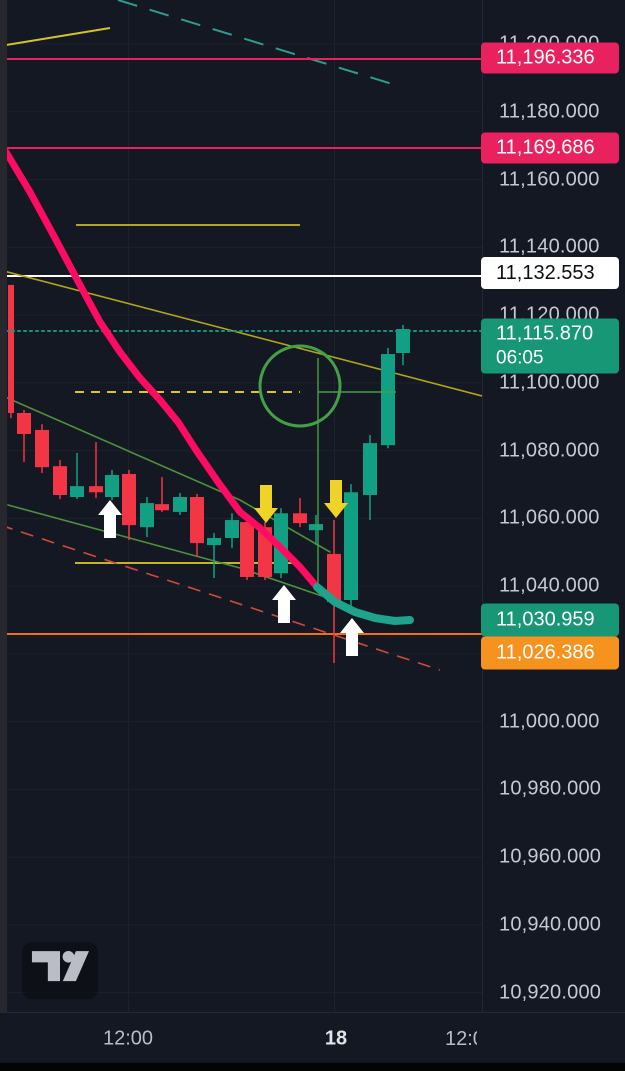 This screenshot has height=1071, width=625. I want to click on price-tick-label: 11,100.000, so click(549, 382).